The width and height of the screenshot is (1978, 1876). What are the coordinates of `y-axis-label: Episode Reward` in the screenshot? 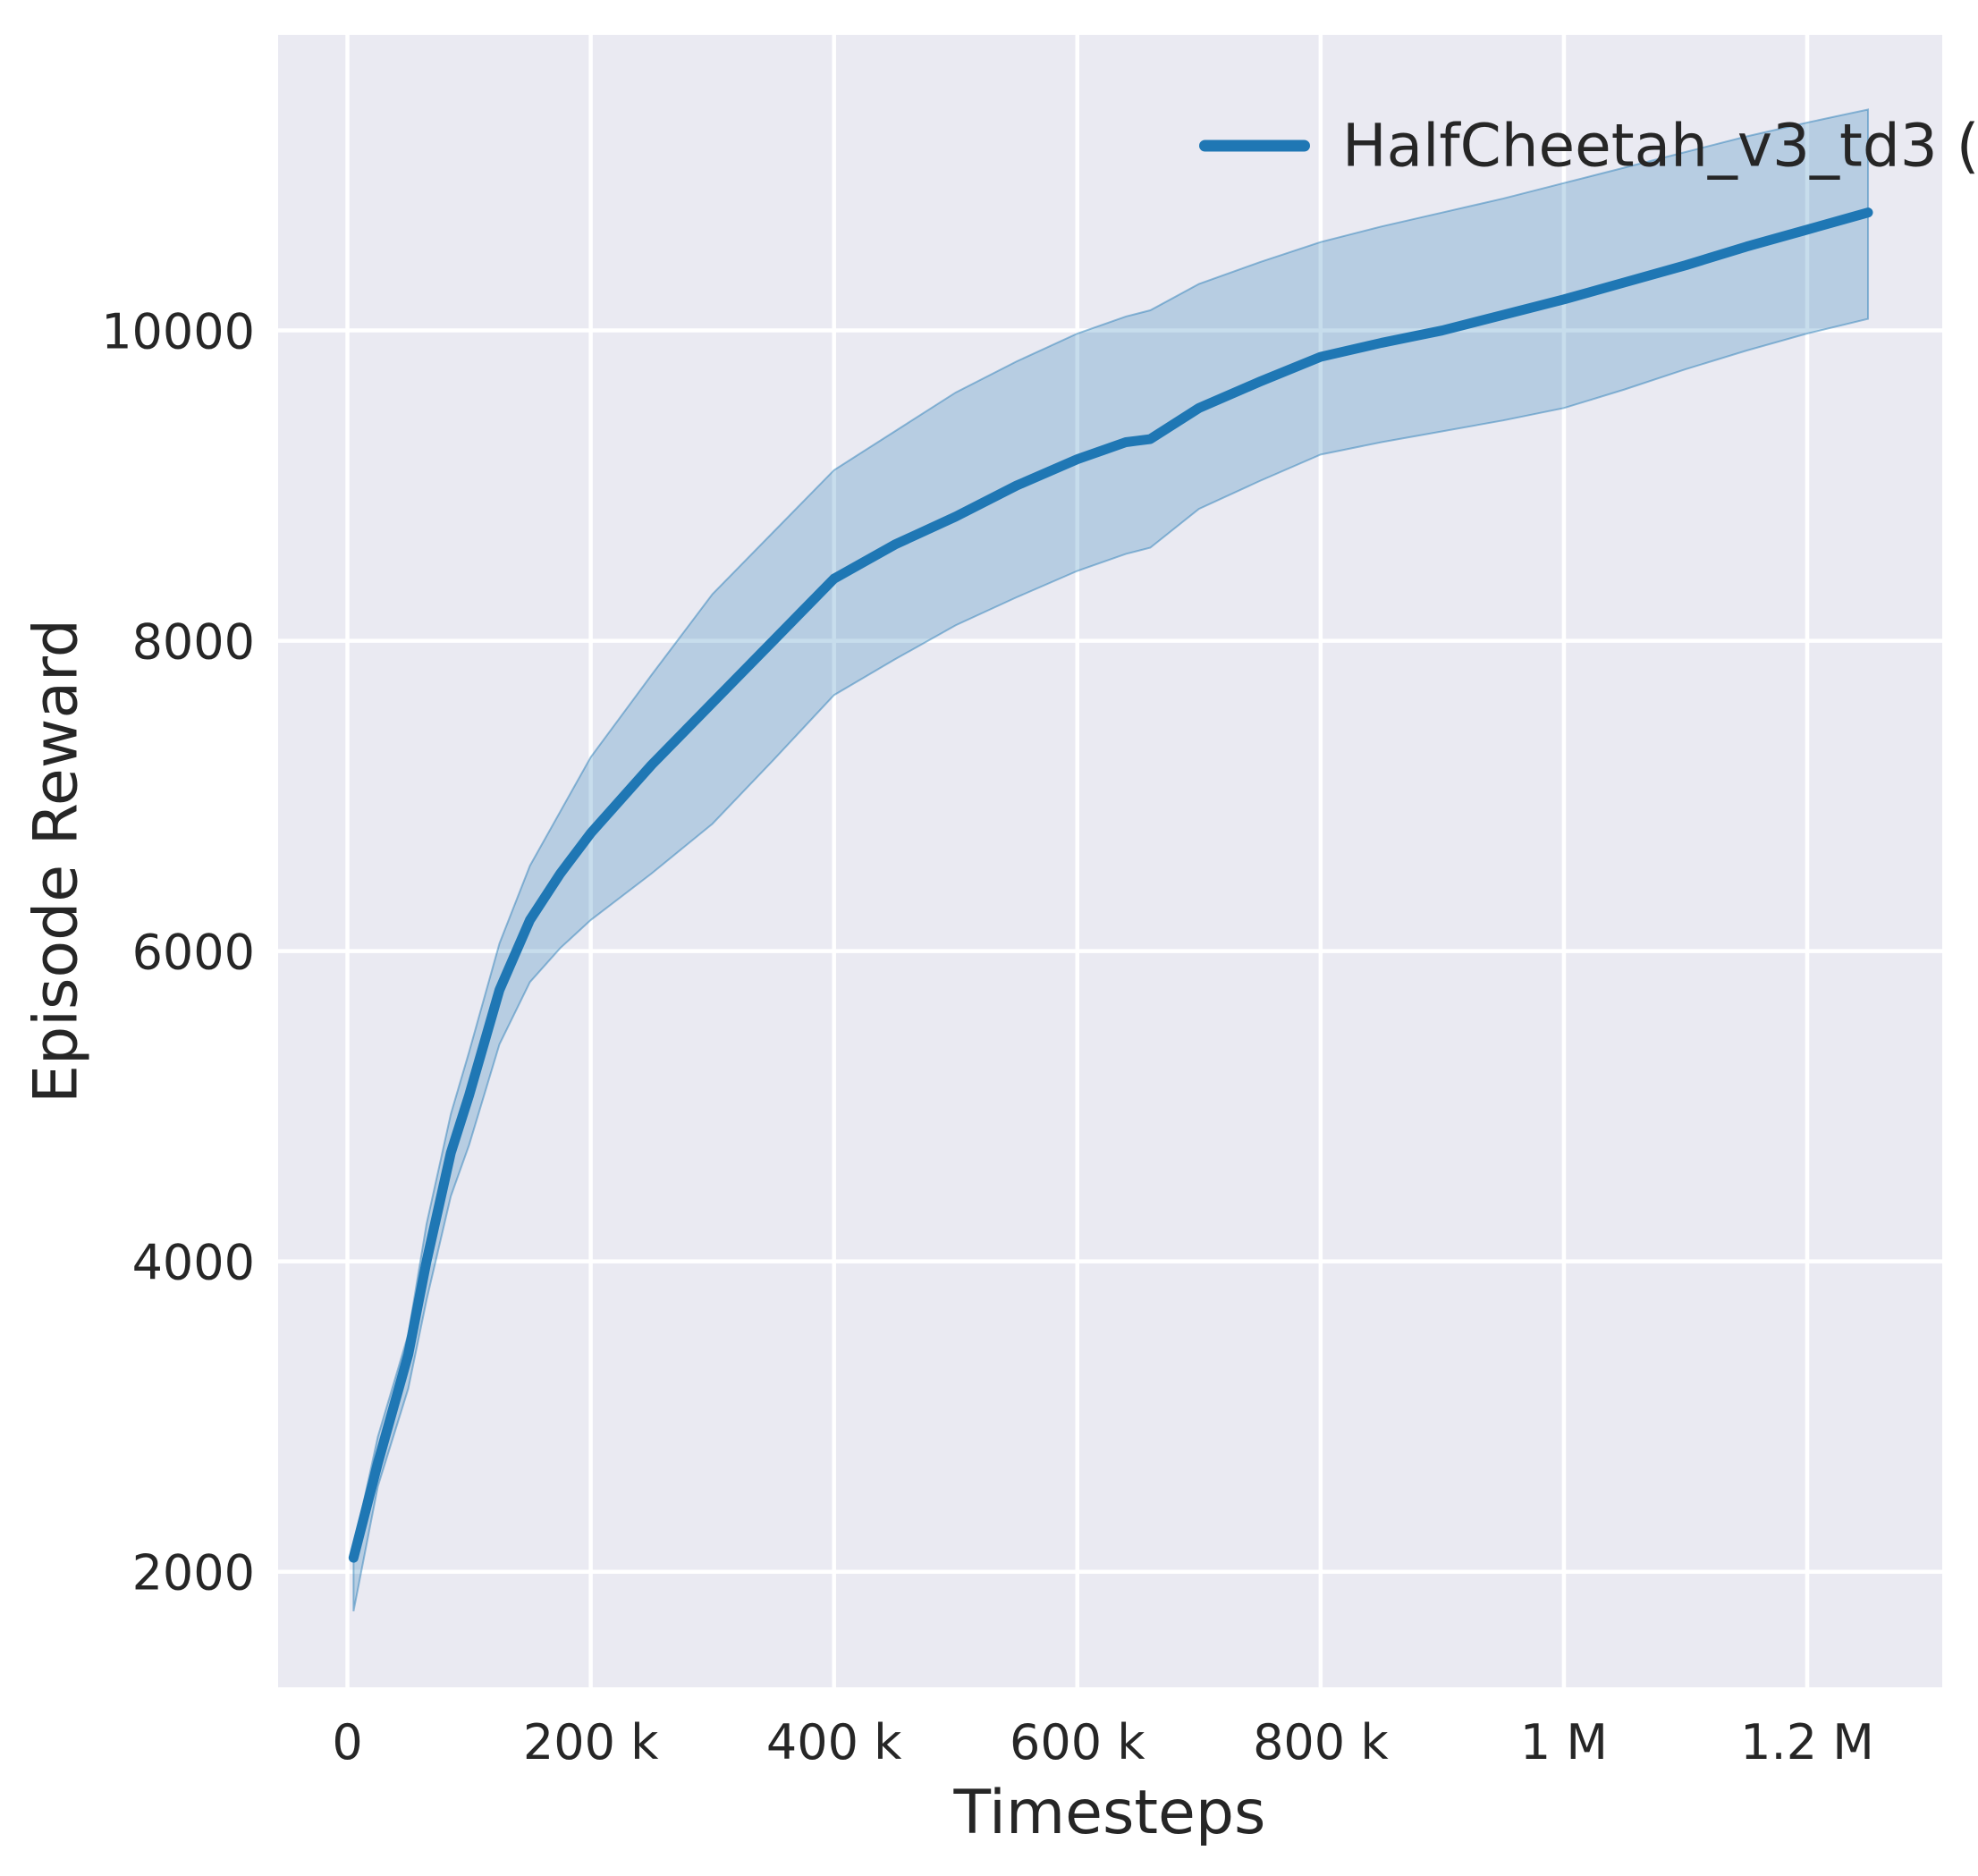 It's located at (56, 861).